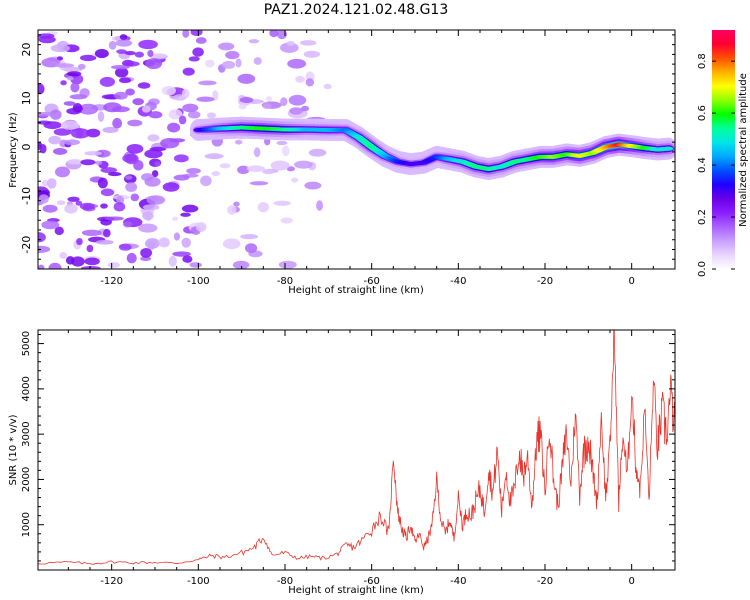 The image size is (750, 600). I want to click on heatmap-xlabel: Height of straight line (km), so click(356, 290).